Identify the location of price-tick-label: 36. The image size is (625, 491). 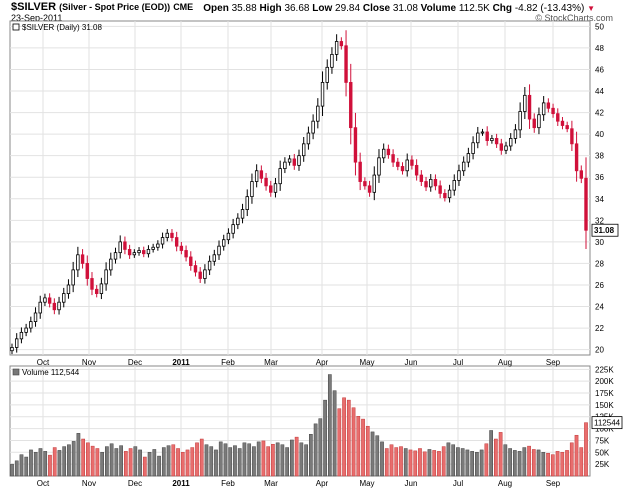
(599, 177).